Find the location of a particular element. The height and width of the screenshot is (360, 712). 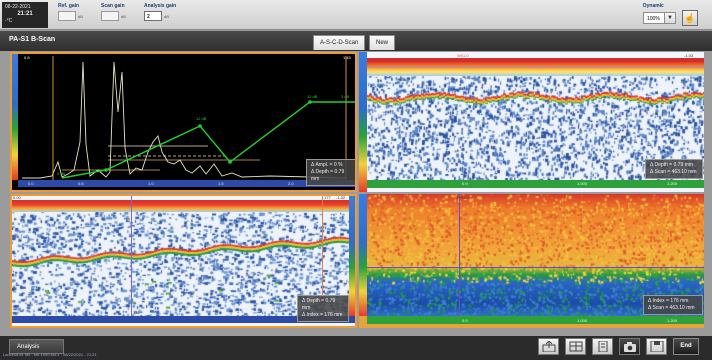

bscan2-index-label: 131 is located at coordinates (136, 312).